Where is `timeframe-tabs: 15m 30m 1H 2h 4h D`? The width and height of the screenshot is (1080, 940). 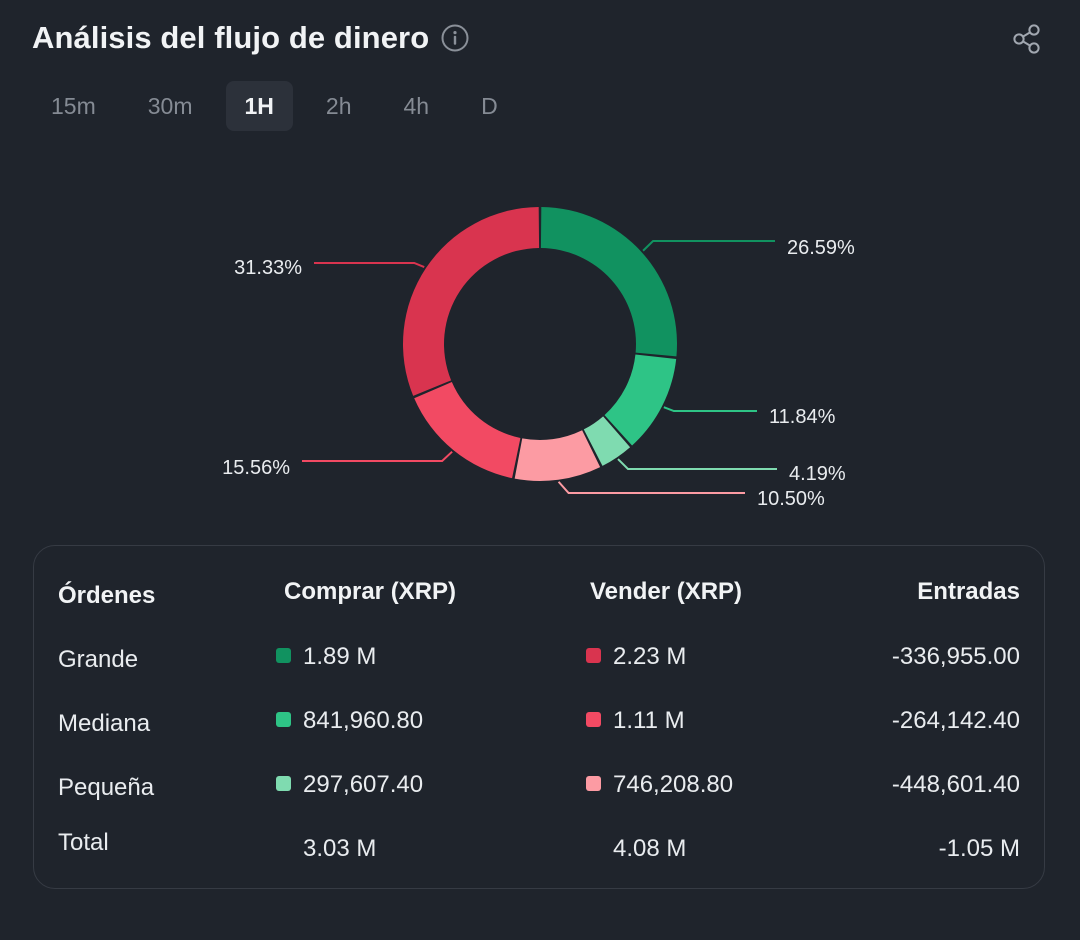 timeframe-tabs: 15m 30m 1H 2h 4h D is located at coordinates (281, 106).